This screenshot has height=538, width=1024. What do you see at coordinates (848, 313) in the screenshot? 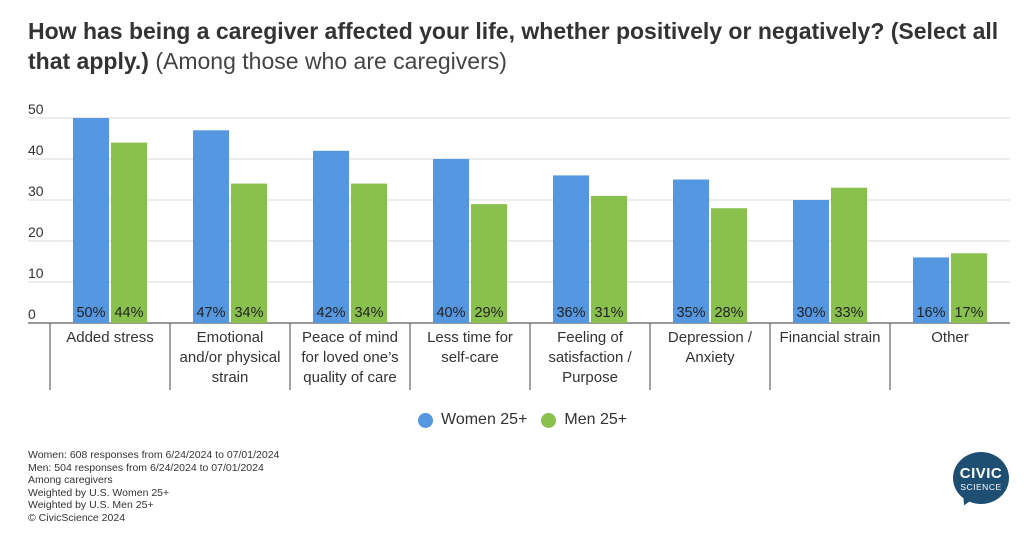
I see `data-label: 33%` at bounding box center [848, 313].